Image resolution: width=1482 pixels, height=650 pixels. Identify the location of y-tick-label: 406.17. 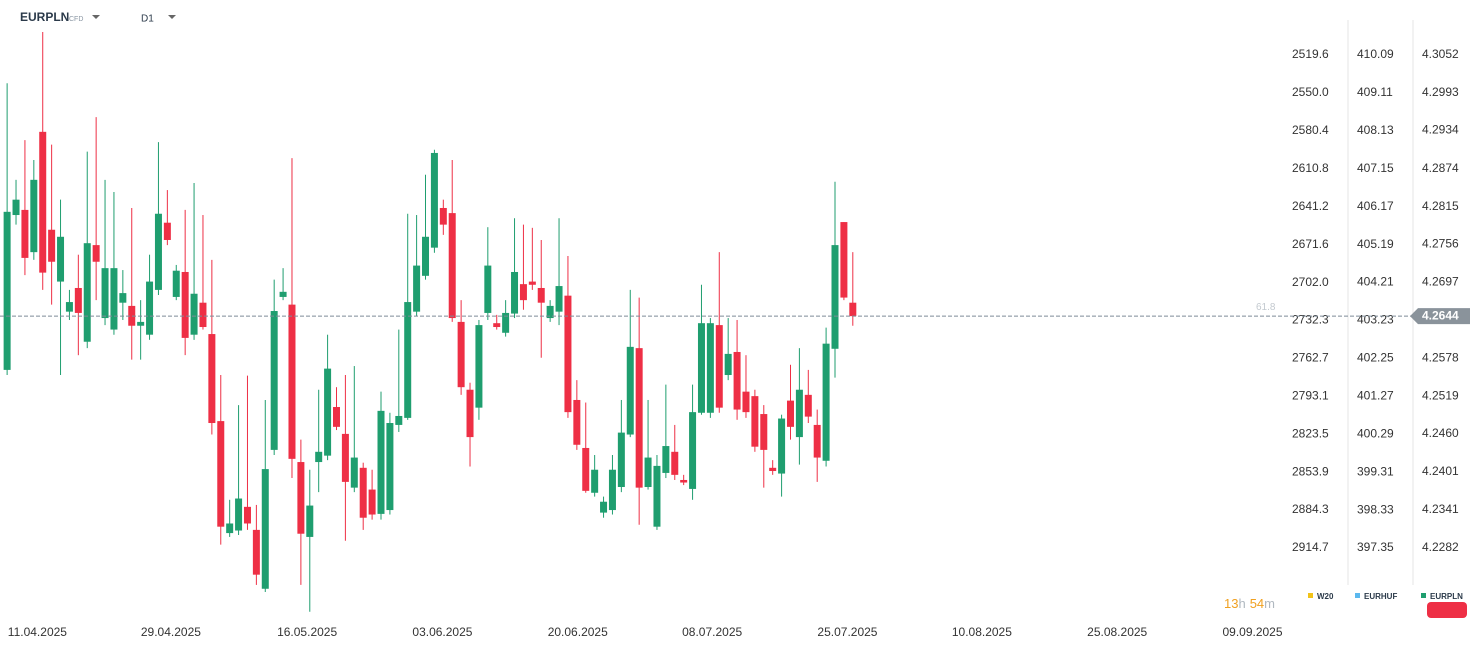
(1375, 206).